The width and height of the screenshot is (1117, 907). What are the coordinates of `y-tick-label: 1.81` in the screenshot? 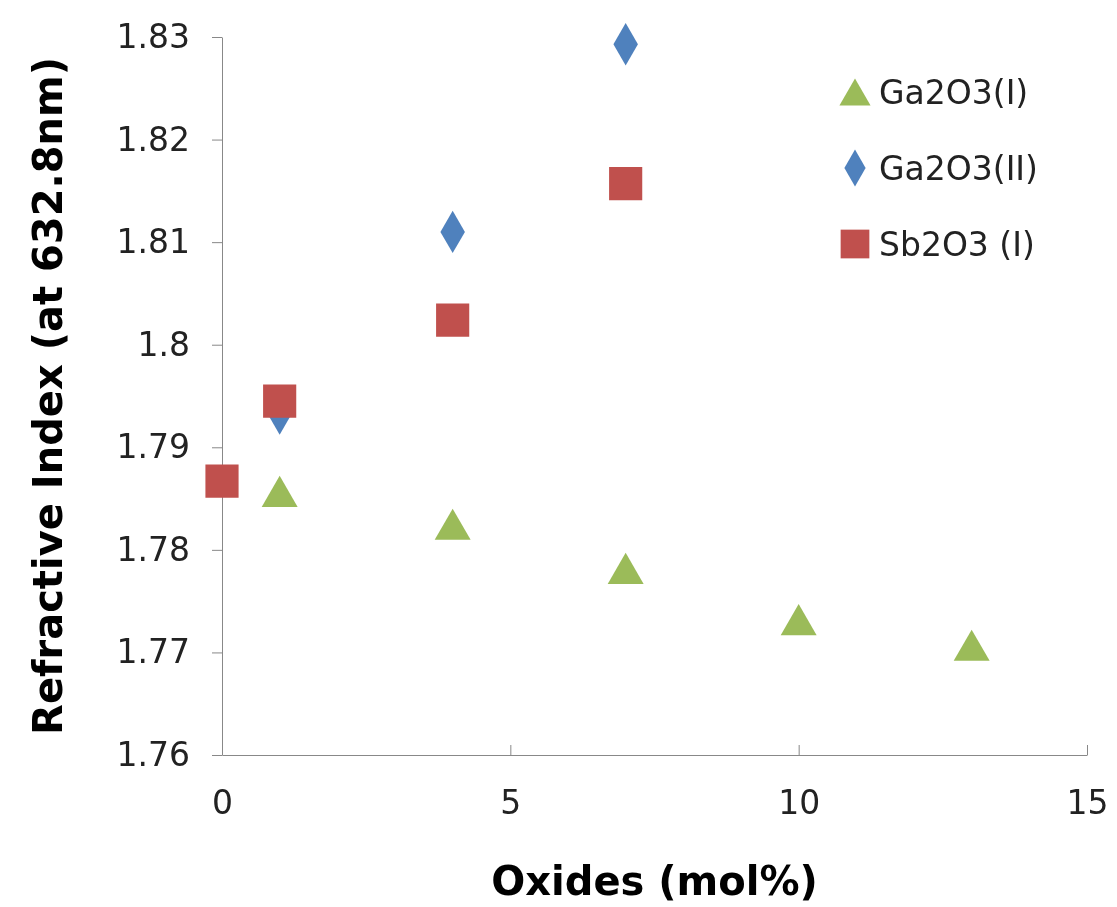 It's located at (153, 242).